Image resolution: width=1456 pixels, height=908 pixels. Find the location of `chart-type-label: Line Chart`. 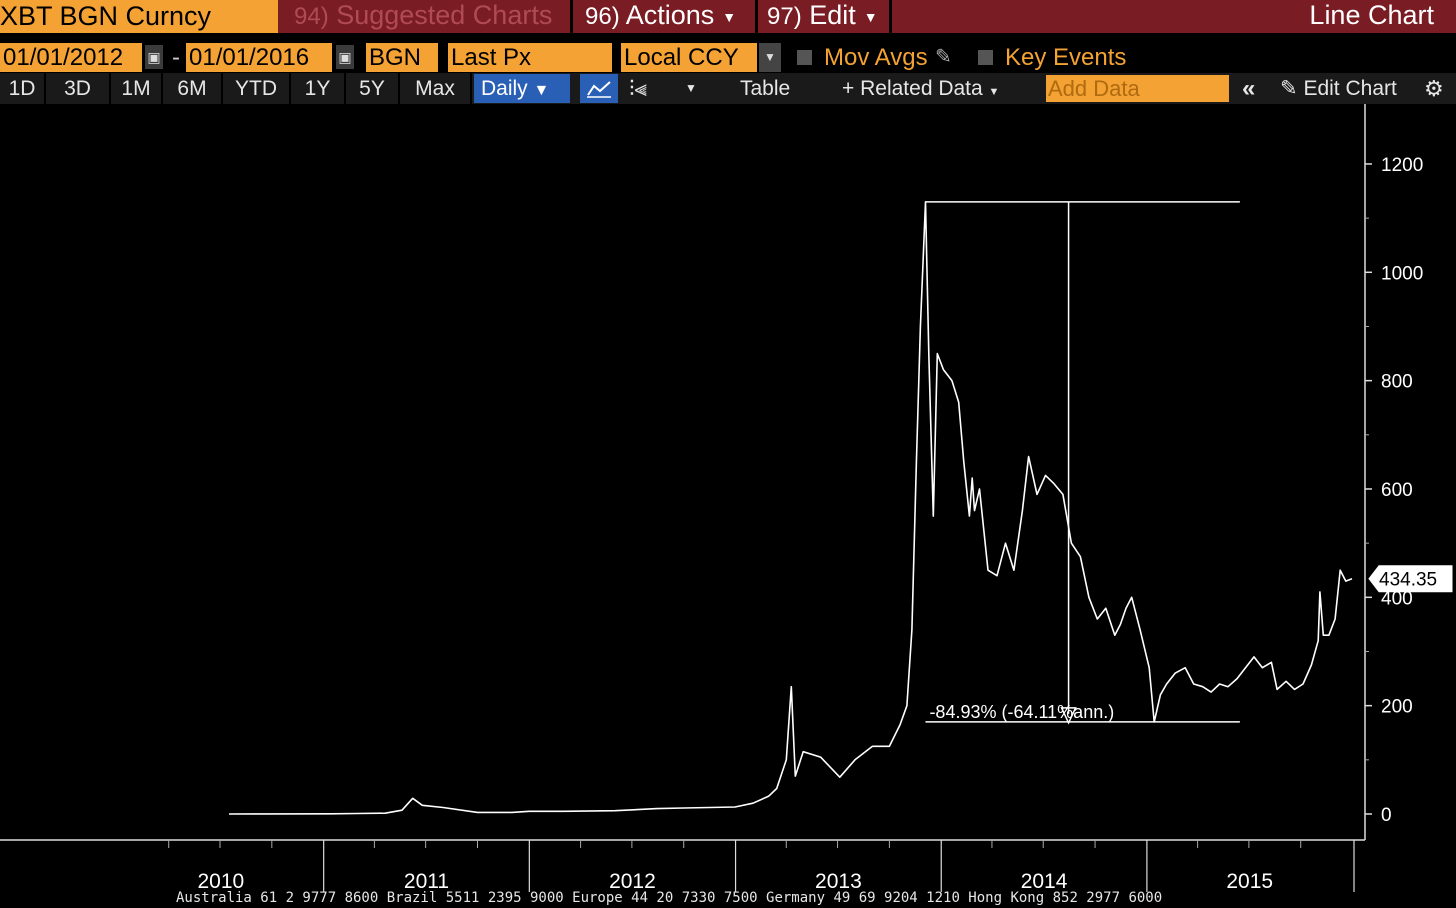

chart-type-label: Line Chart is located at coordinates (1371, 15).